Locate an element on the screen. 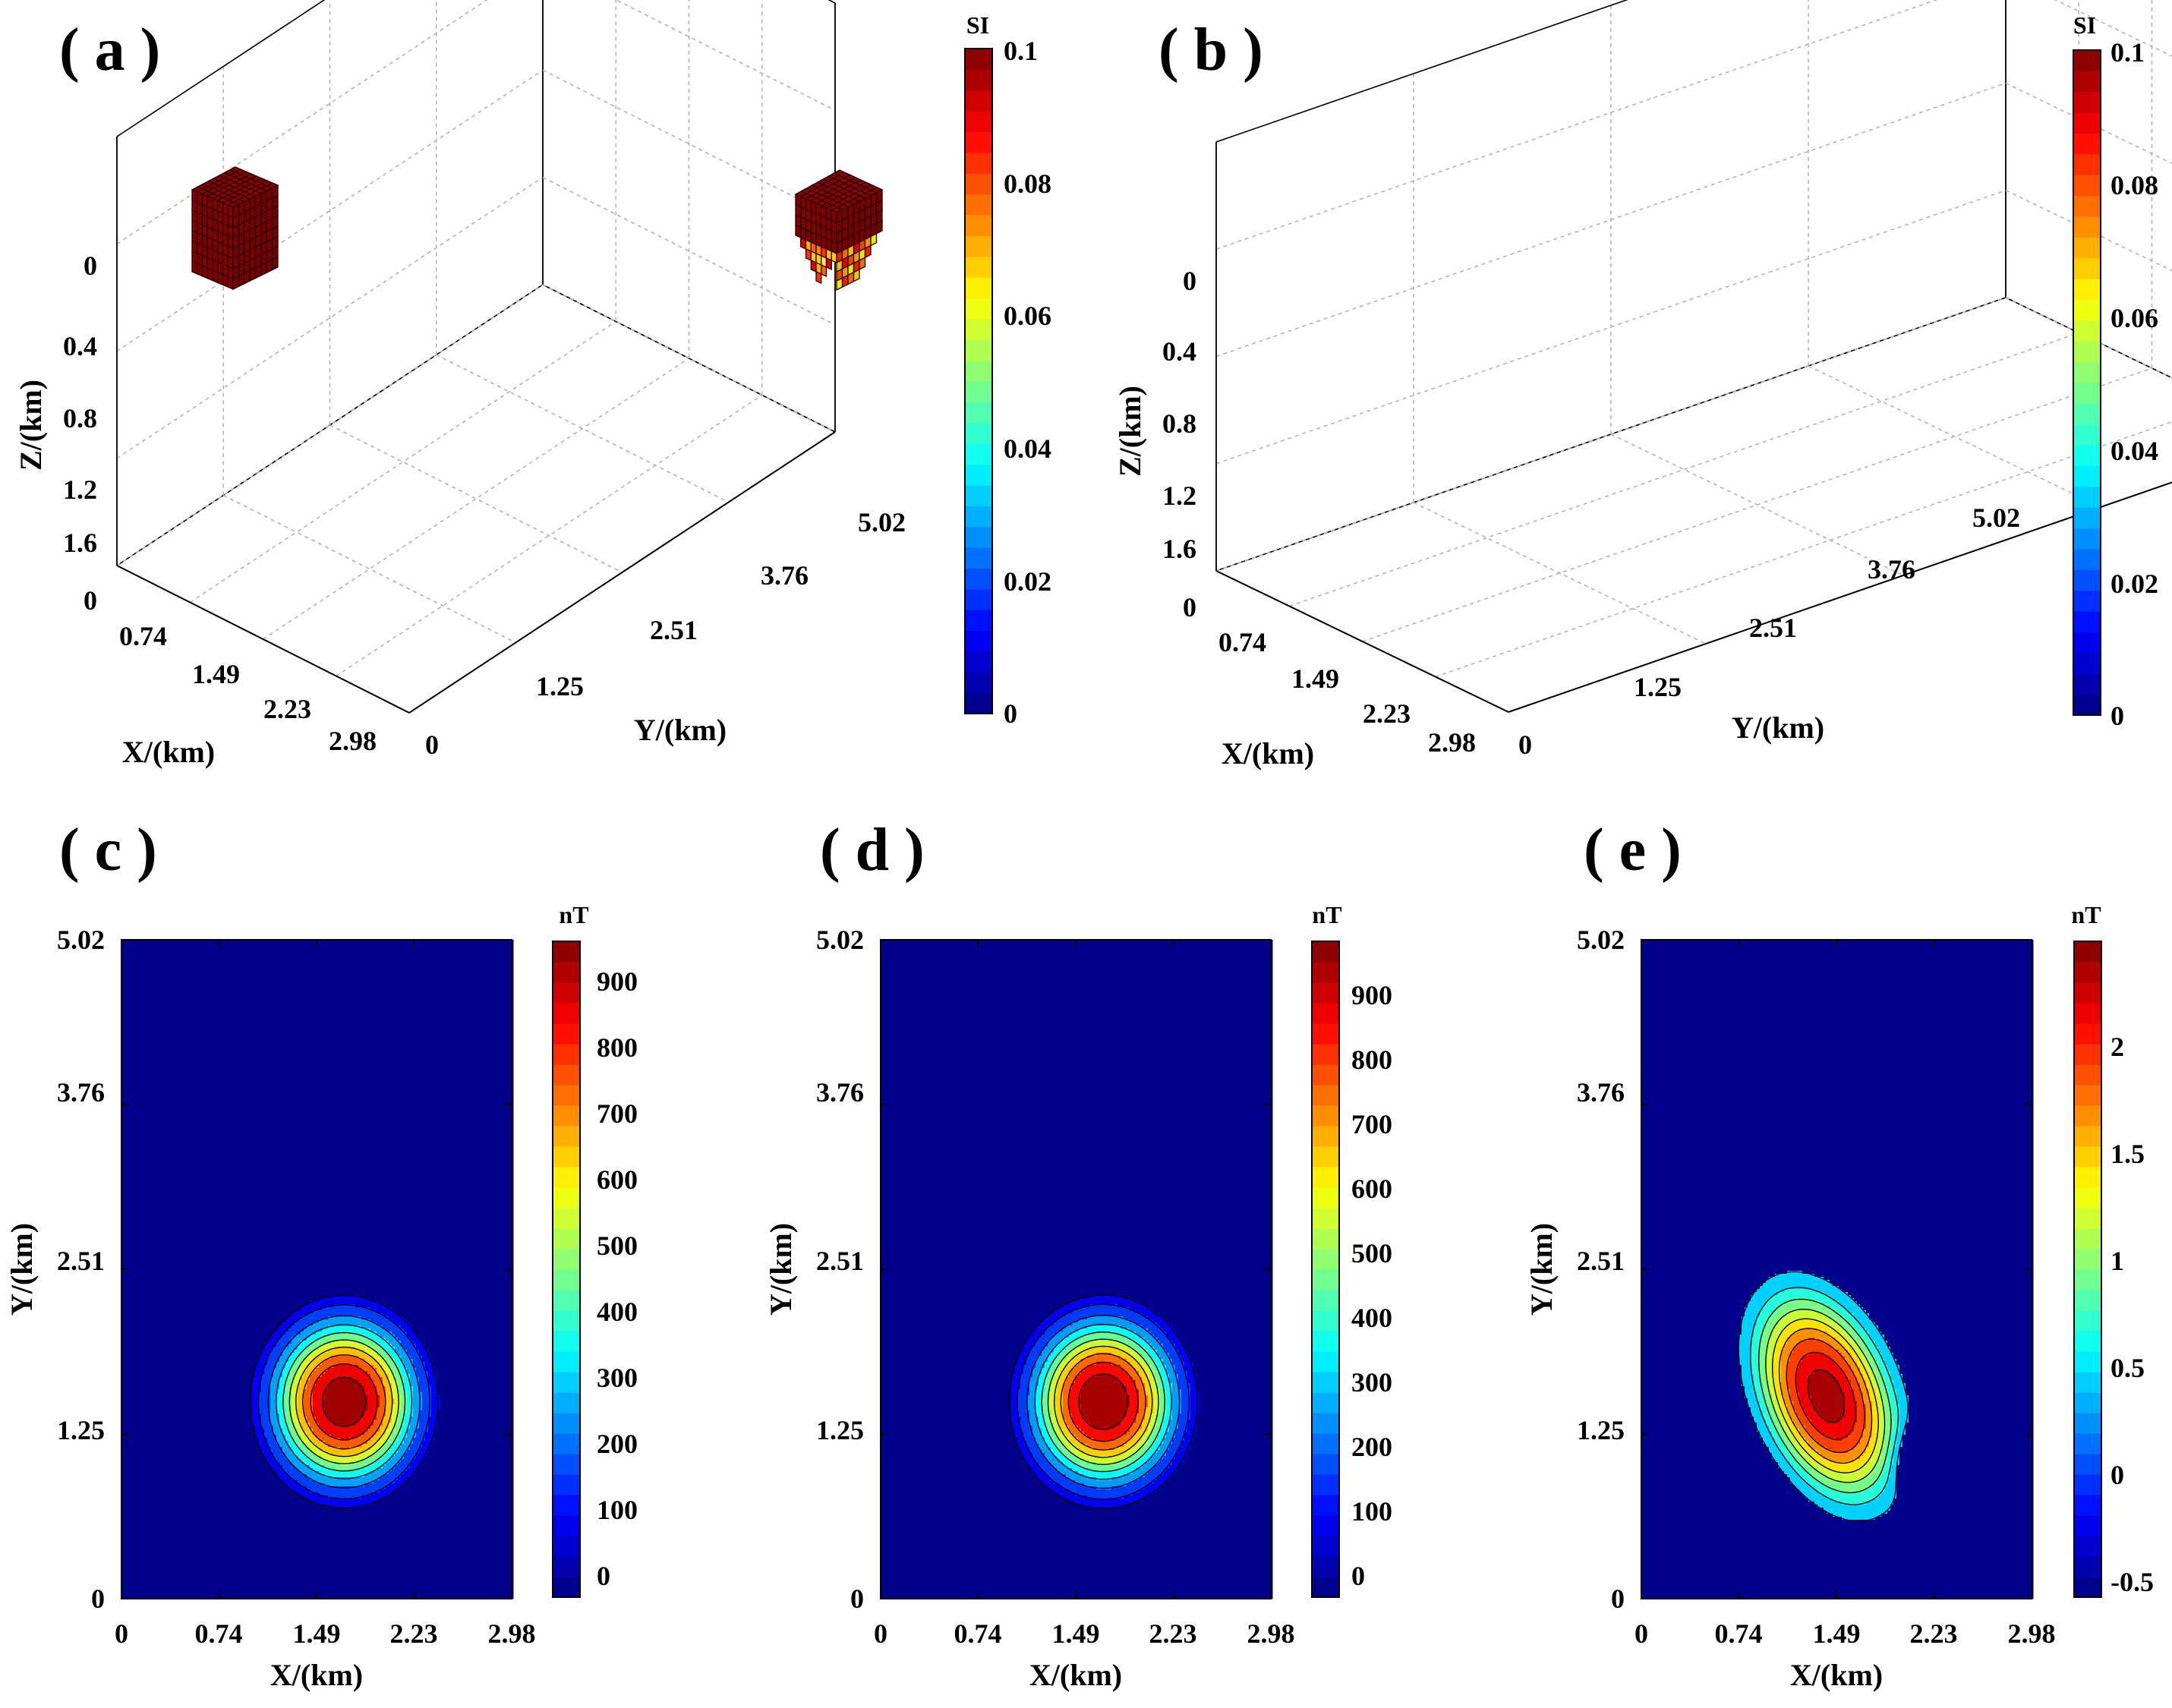  panel-b-cb-tick-1: 0.02 is located at coordinates (2134, 584).